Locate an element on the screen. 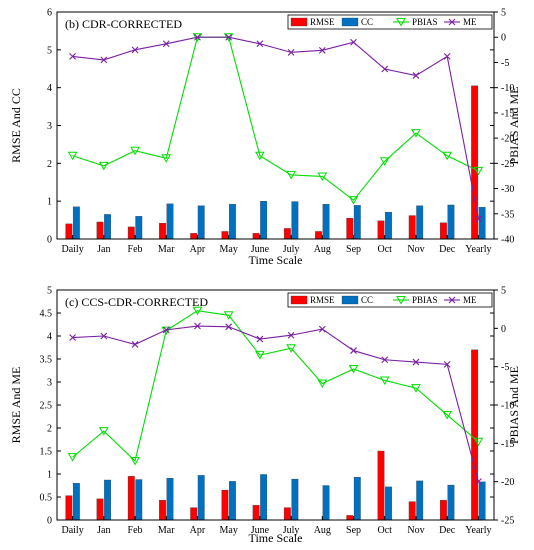 This screenshot has width=534, height=550. legend-label-rmse: RMSE is located at coordinates (322, 300).